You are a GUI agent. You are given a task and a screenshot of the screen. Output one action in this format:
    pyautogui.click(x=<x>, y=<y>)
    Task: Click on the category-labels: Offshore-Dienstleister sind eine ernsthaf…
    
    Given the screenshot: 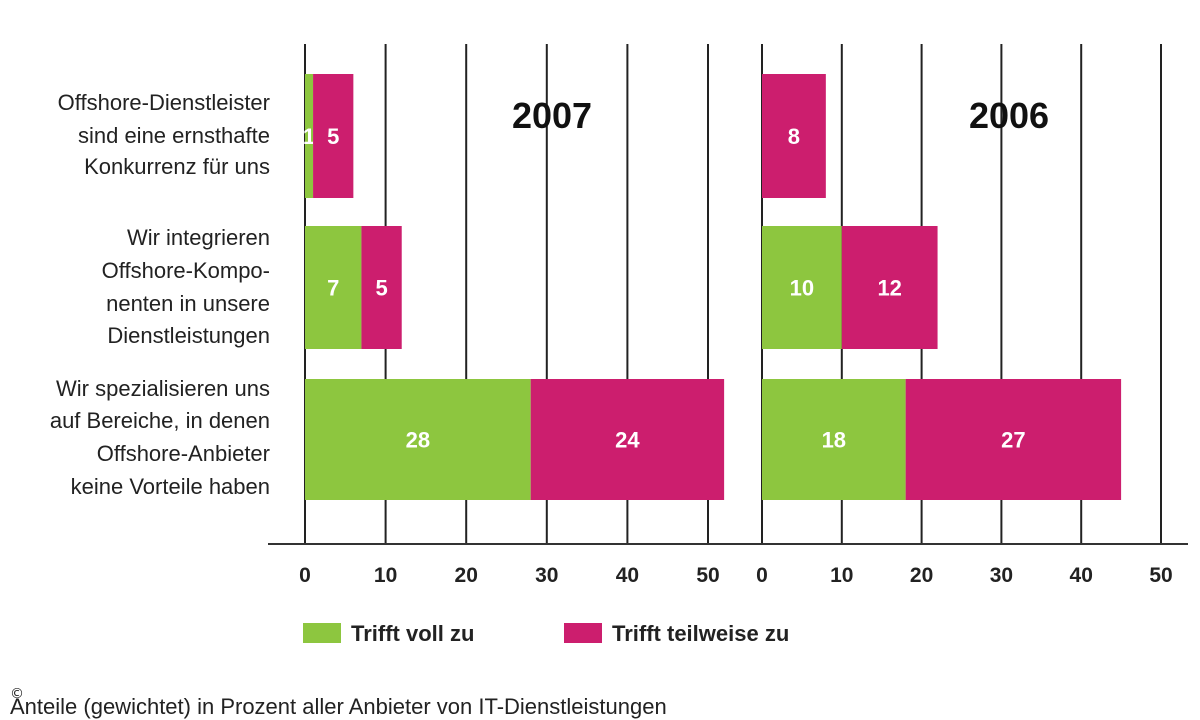 What is the action you would take?
    pyautogui.click(x=160, y=294)
    